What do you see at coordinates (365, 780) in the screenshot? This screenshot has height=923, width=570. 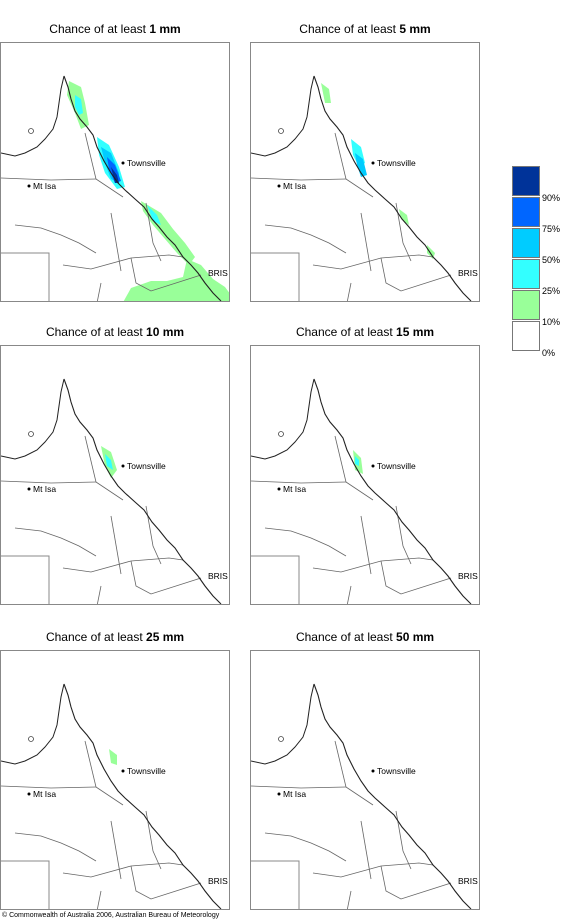 I see `map-50mm: Townsville Mt Isa BRIS` at bounding box center [365, 780].